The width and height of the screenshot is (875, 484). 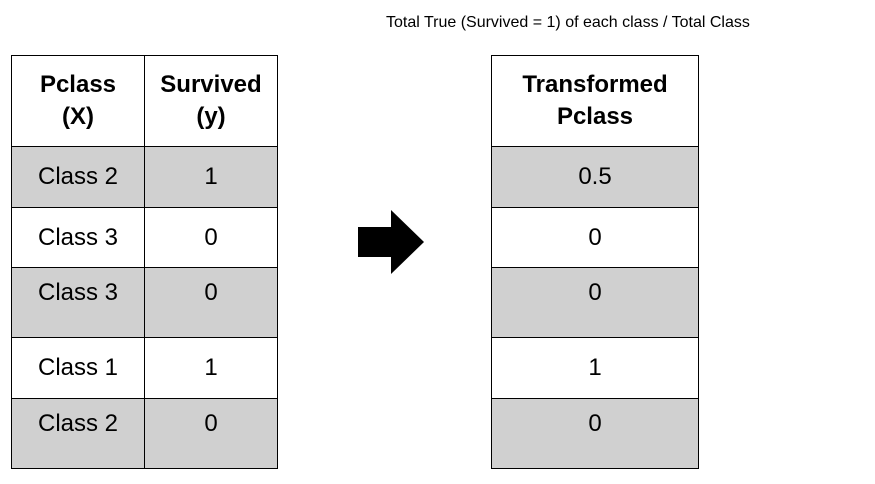 I want to click on table-row: Class 1 1, so click(x=144, y=368).